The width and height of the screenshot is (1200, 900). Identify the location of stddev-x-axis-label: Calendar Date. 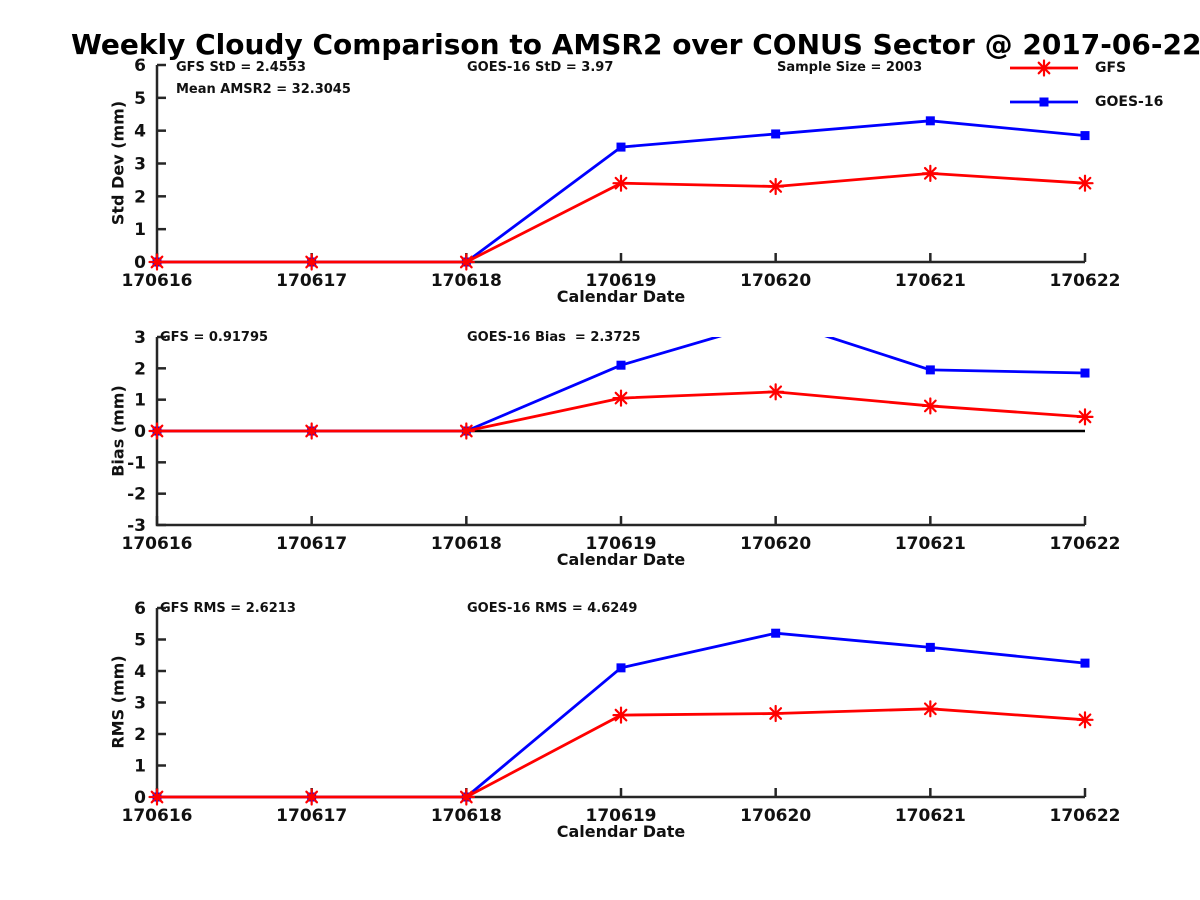
(621, 296).